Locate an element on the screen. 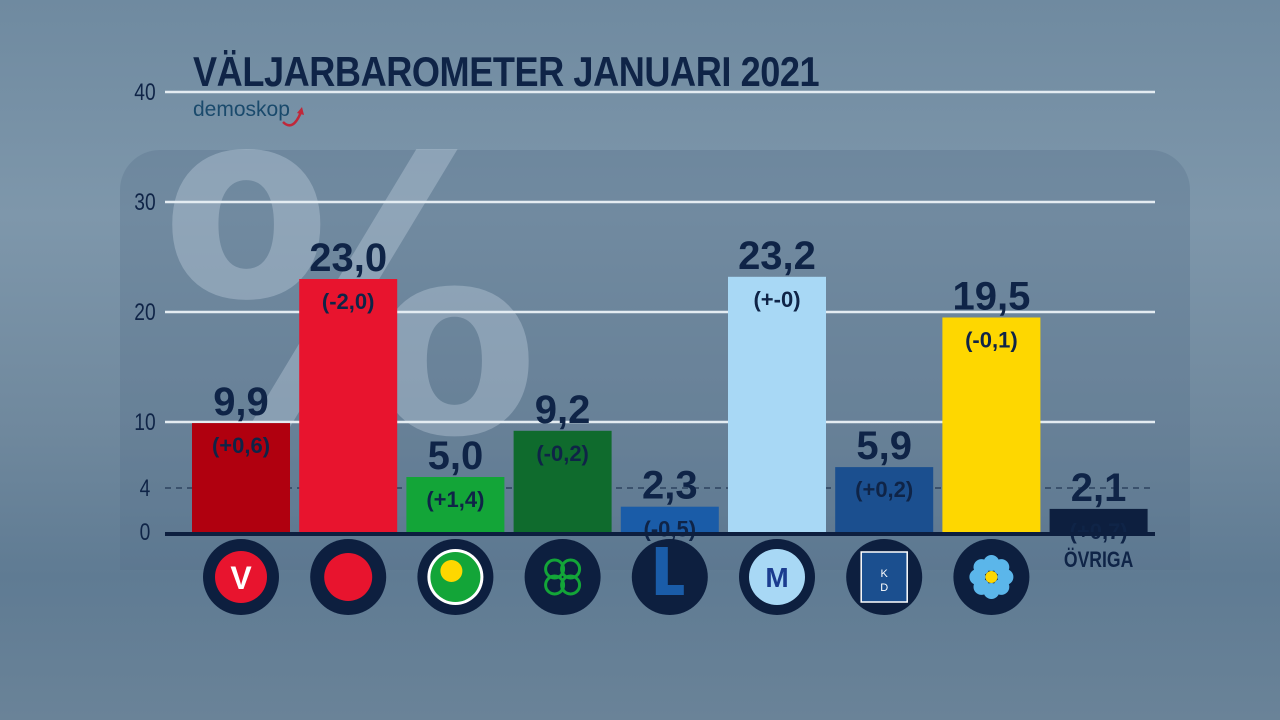 The height and width of the screenshot is (720, 1280). bar-kd is located at coordinates (884, 499).